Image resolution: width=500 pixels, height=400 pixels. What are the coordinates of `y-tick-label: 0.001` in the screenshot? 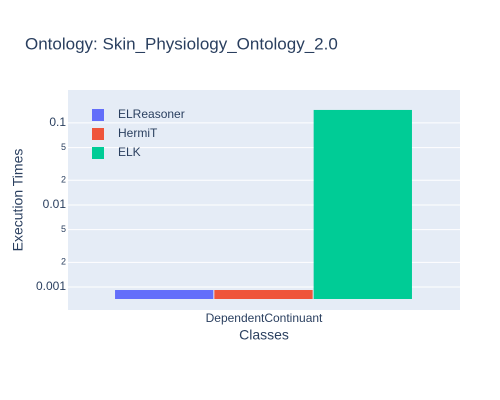 It's located at (51, 286).